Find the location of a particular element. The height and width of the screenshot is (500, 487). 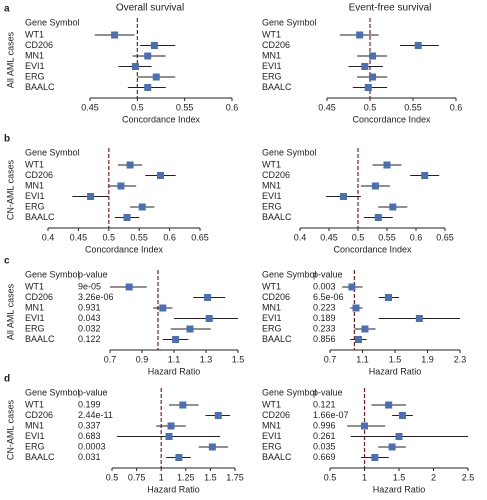

p-value: 0.223 is located at coordinates (324, 307).